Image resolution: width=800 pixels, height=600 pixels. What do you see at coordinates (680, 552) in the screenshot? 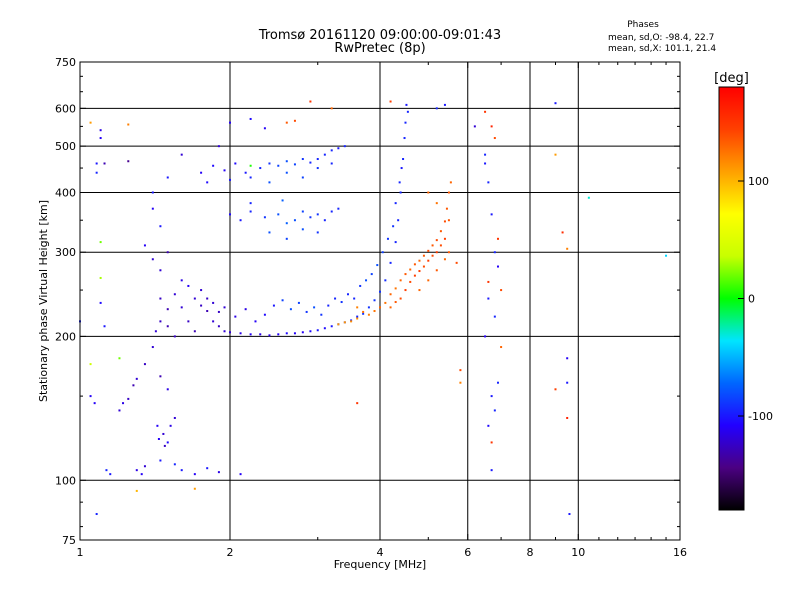
I see `x-tick-label: 16` at bounding box center [680, 552].